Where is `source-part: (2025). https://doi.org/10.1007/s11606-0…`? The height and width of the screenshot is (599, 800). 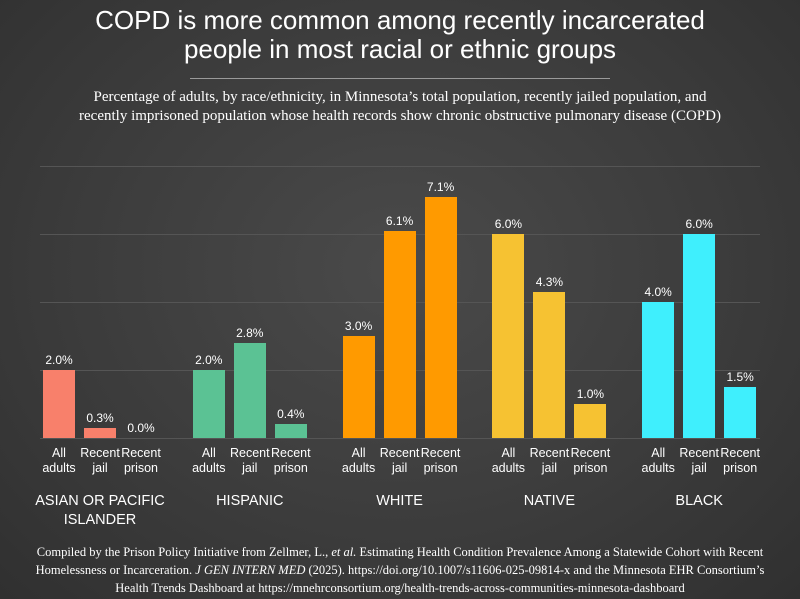
source-part: (2025). https://doi.org/10.1007/s11606-0… is located at coordinates (440, 579).